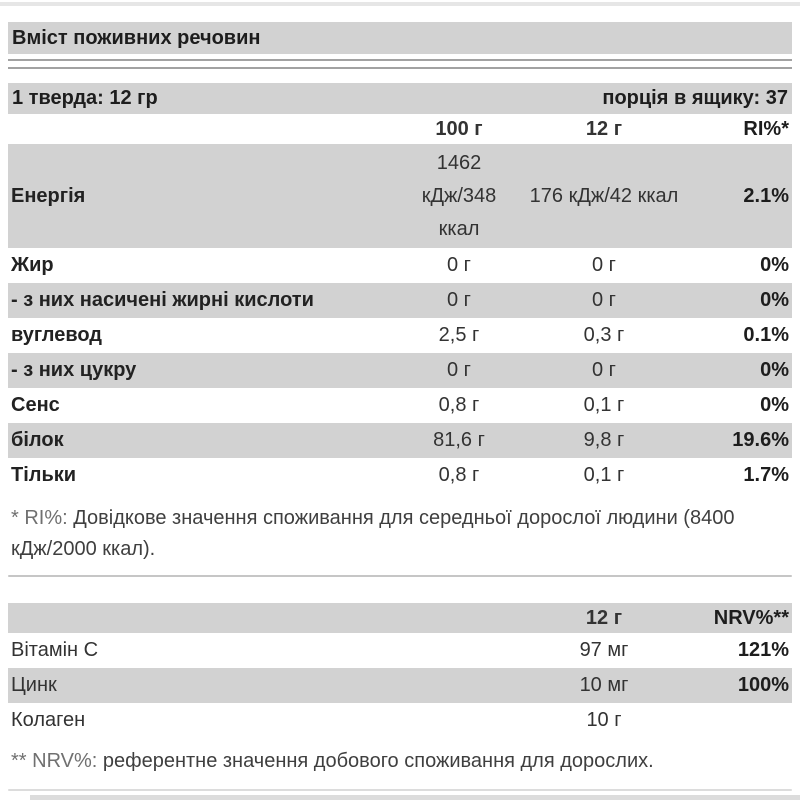 This screenshot has width=800, height=800. Describe the element at coordinates (55, 650) in the screenshot. I see `micro-label: Вітамін C` at that location.